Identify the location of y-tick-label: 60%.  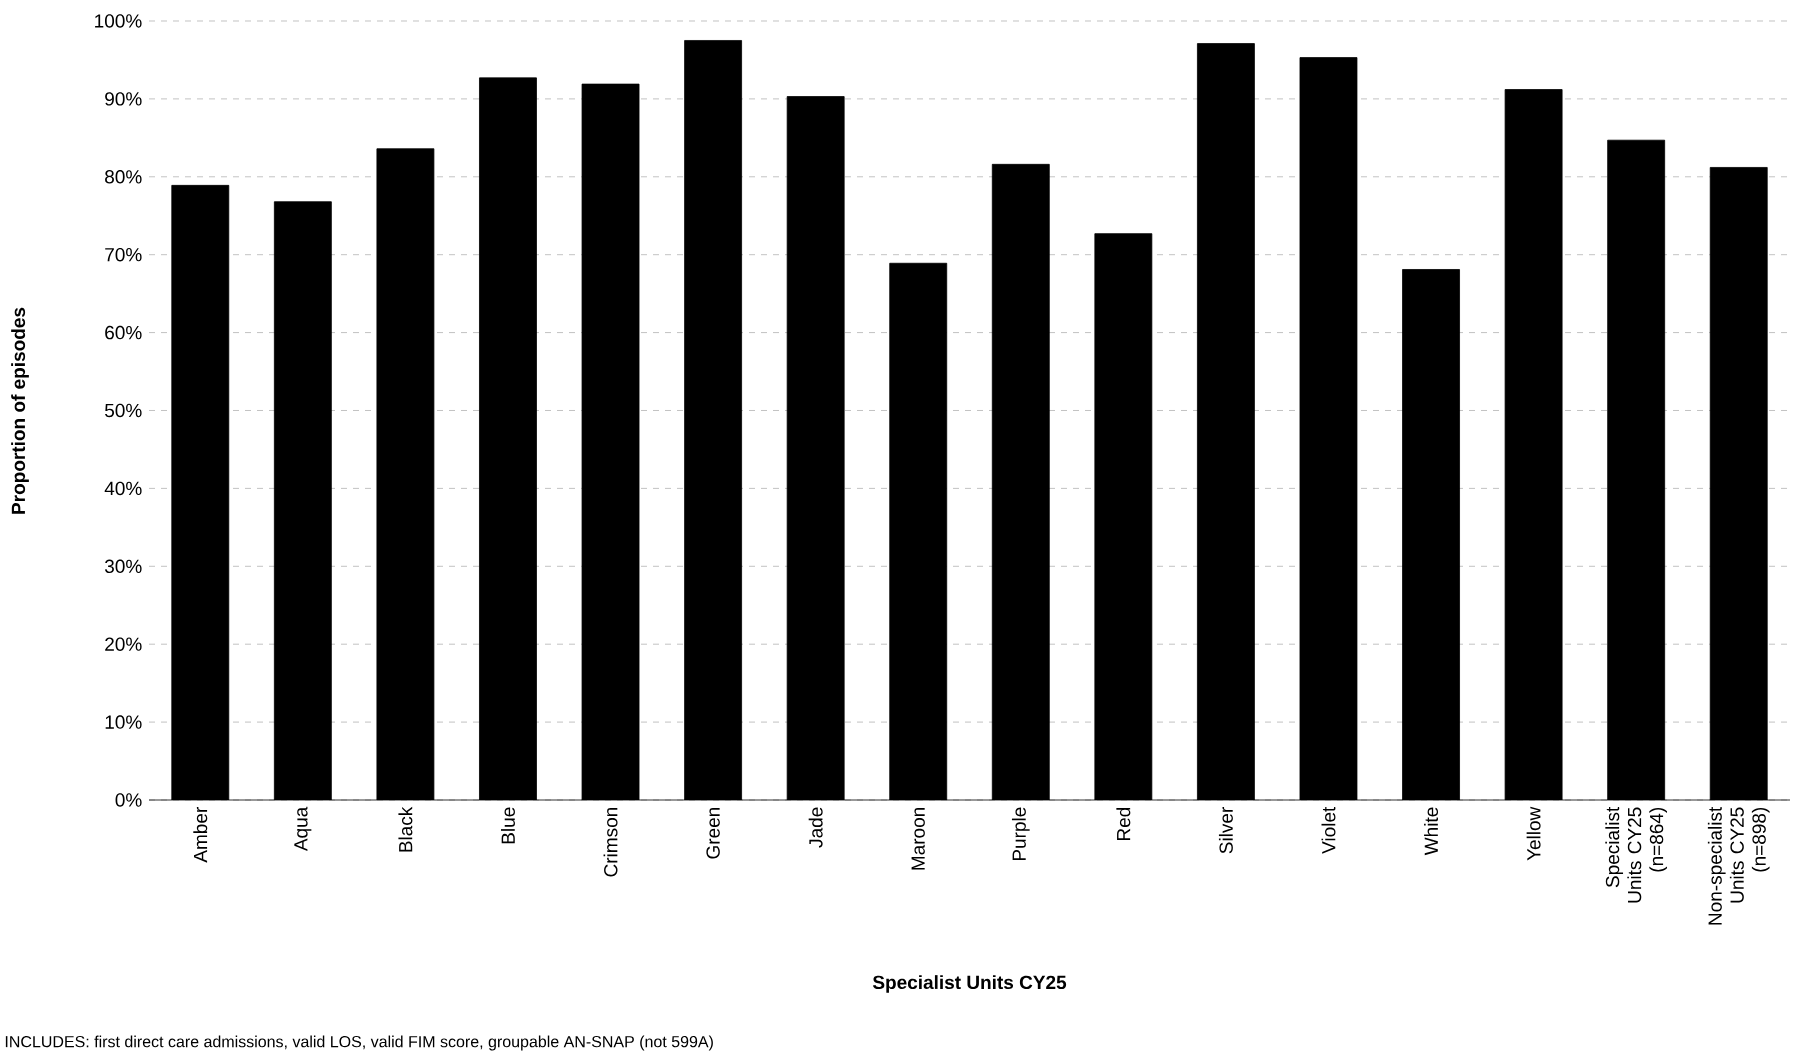
(123, 332).